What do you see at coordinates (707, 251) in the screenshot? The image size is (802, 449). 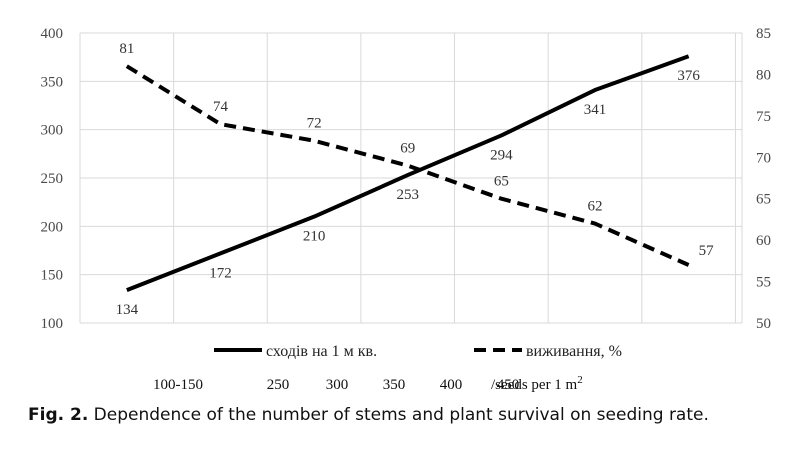 I see `series-2-label-6: 57` at bounding box center [707, 251].